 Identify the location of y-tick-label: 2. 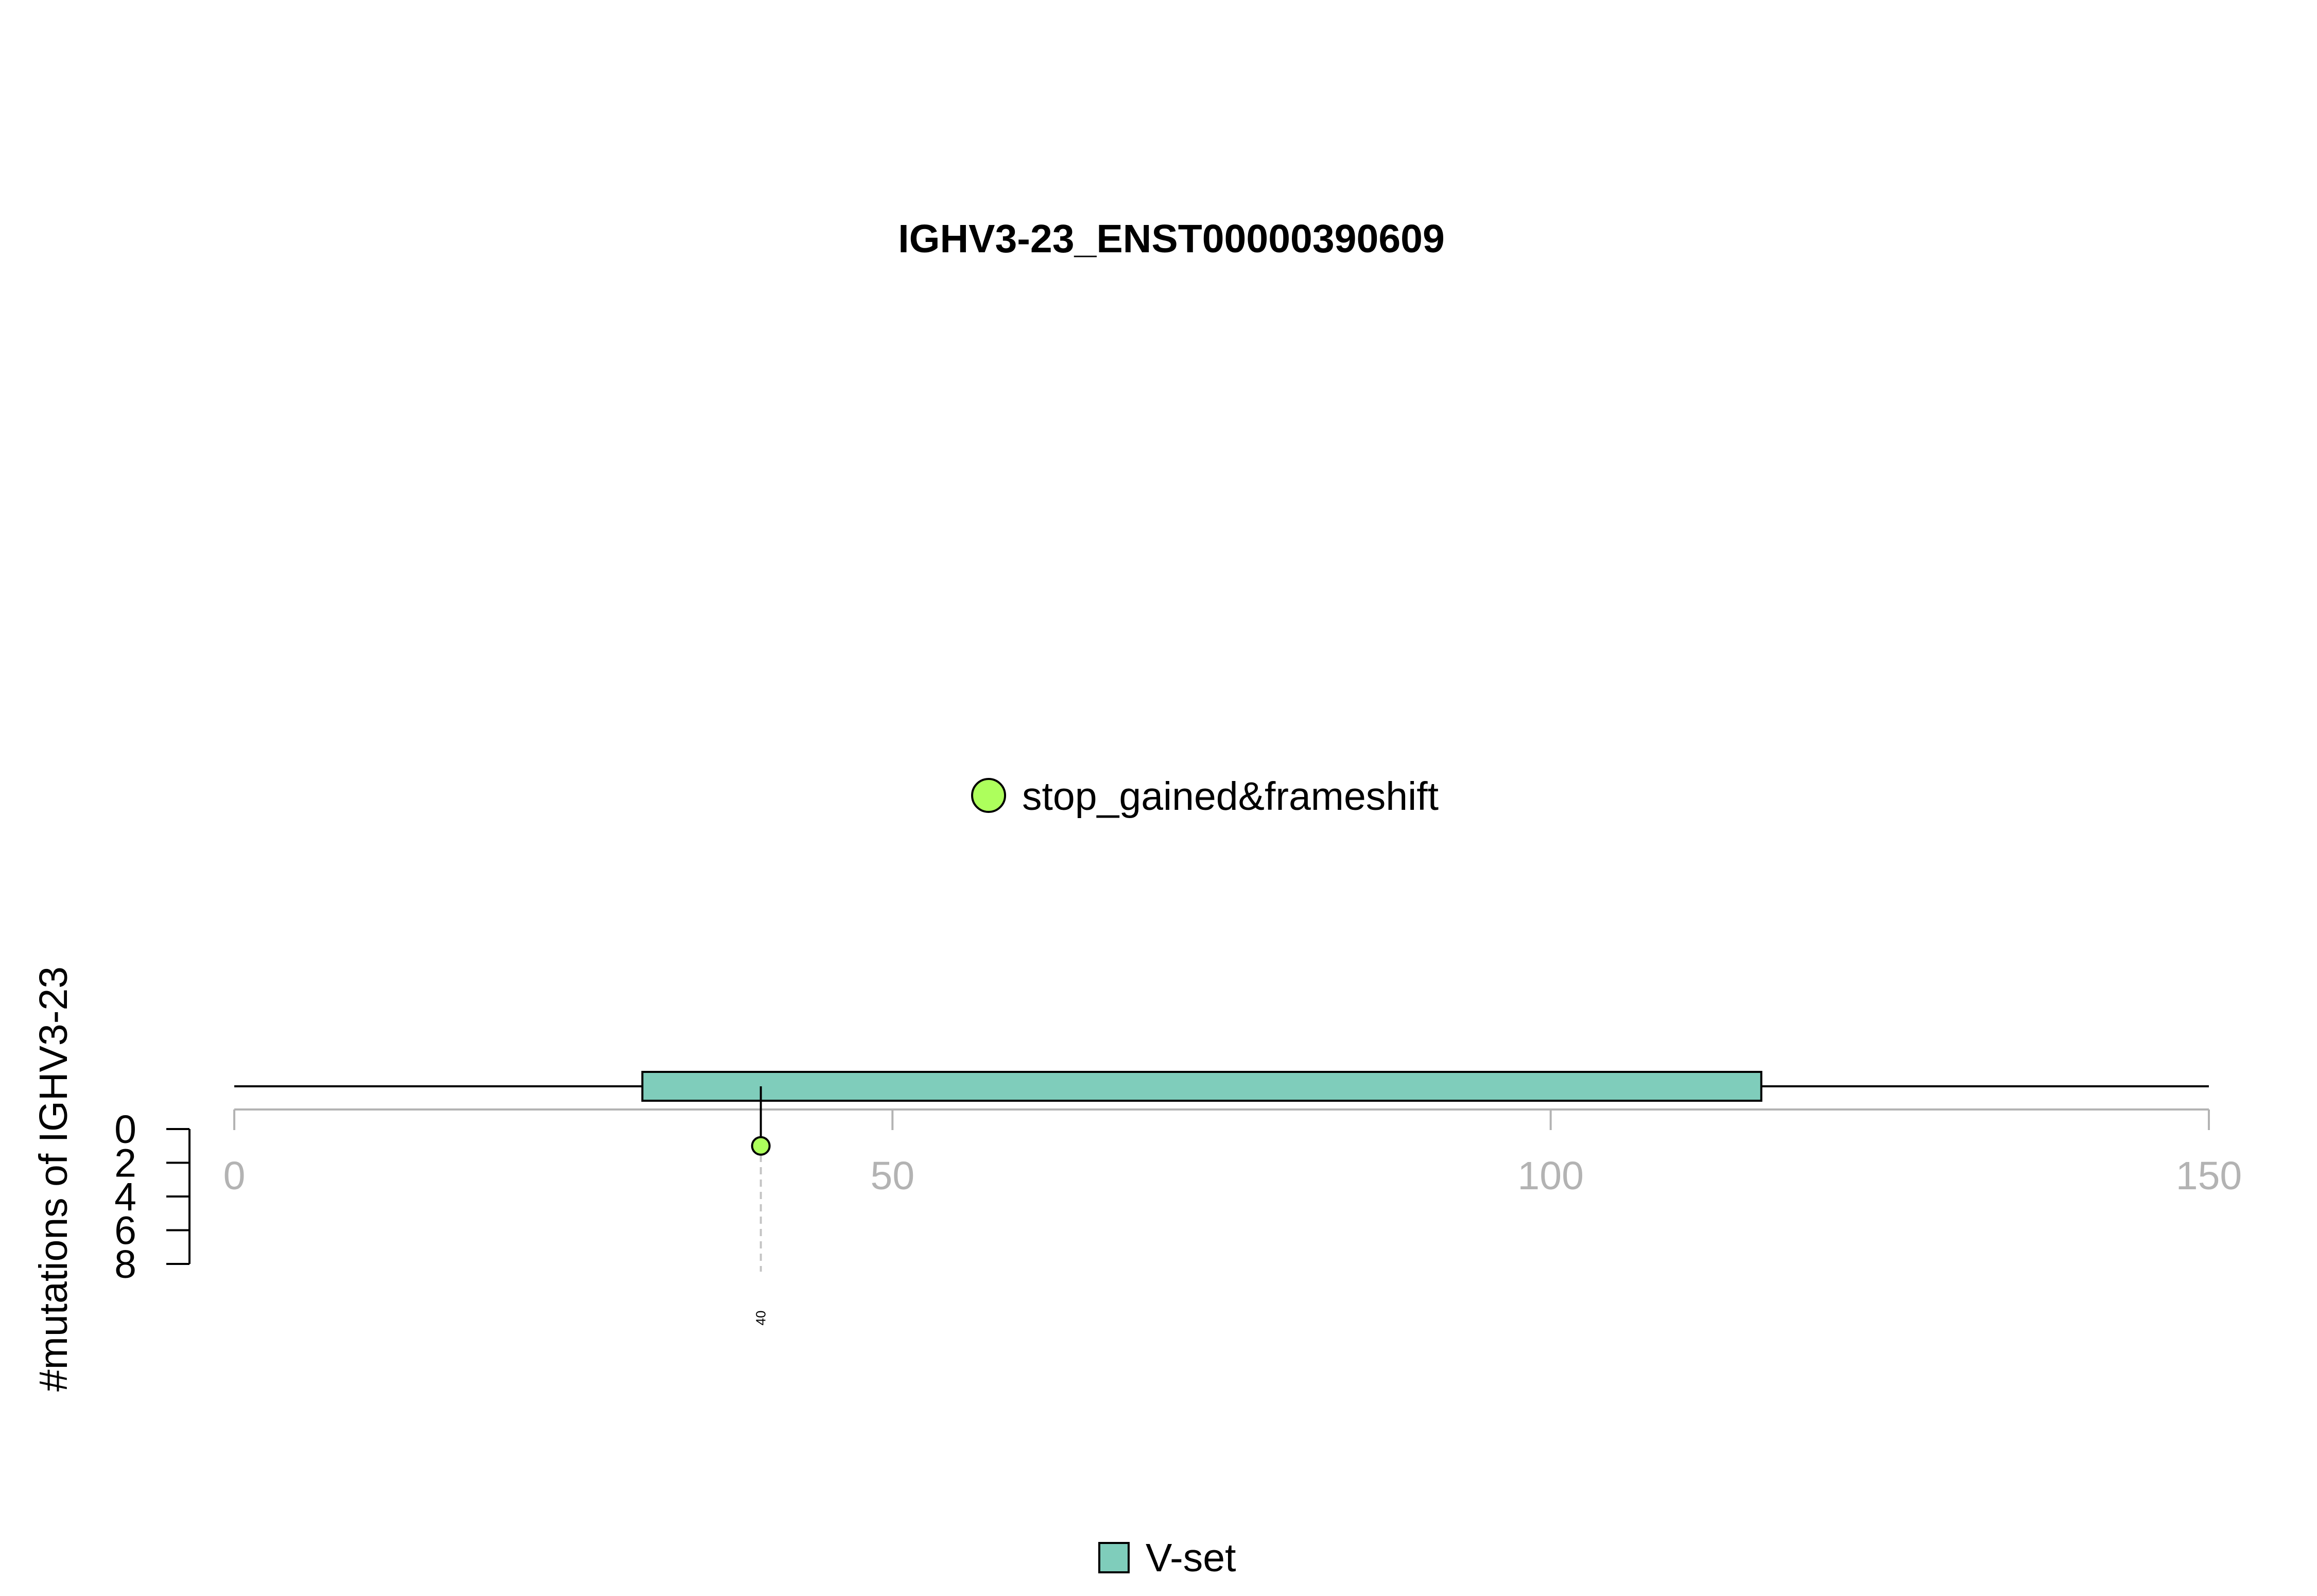
(125, 1164).